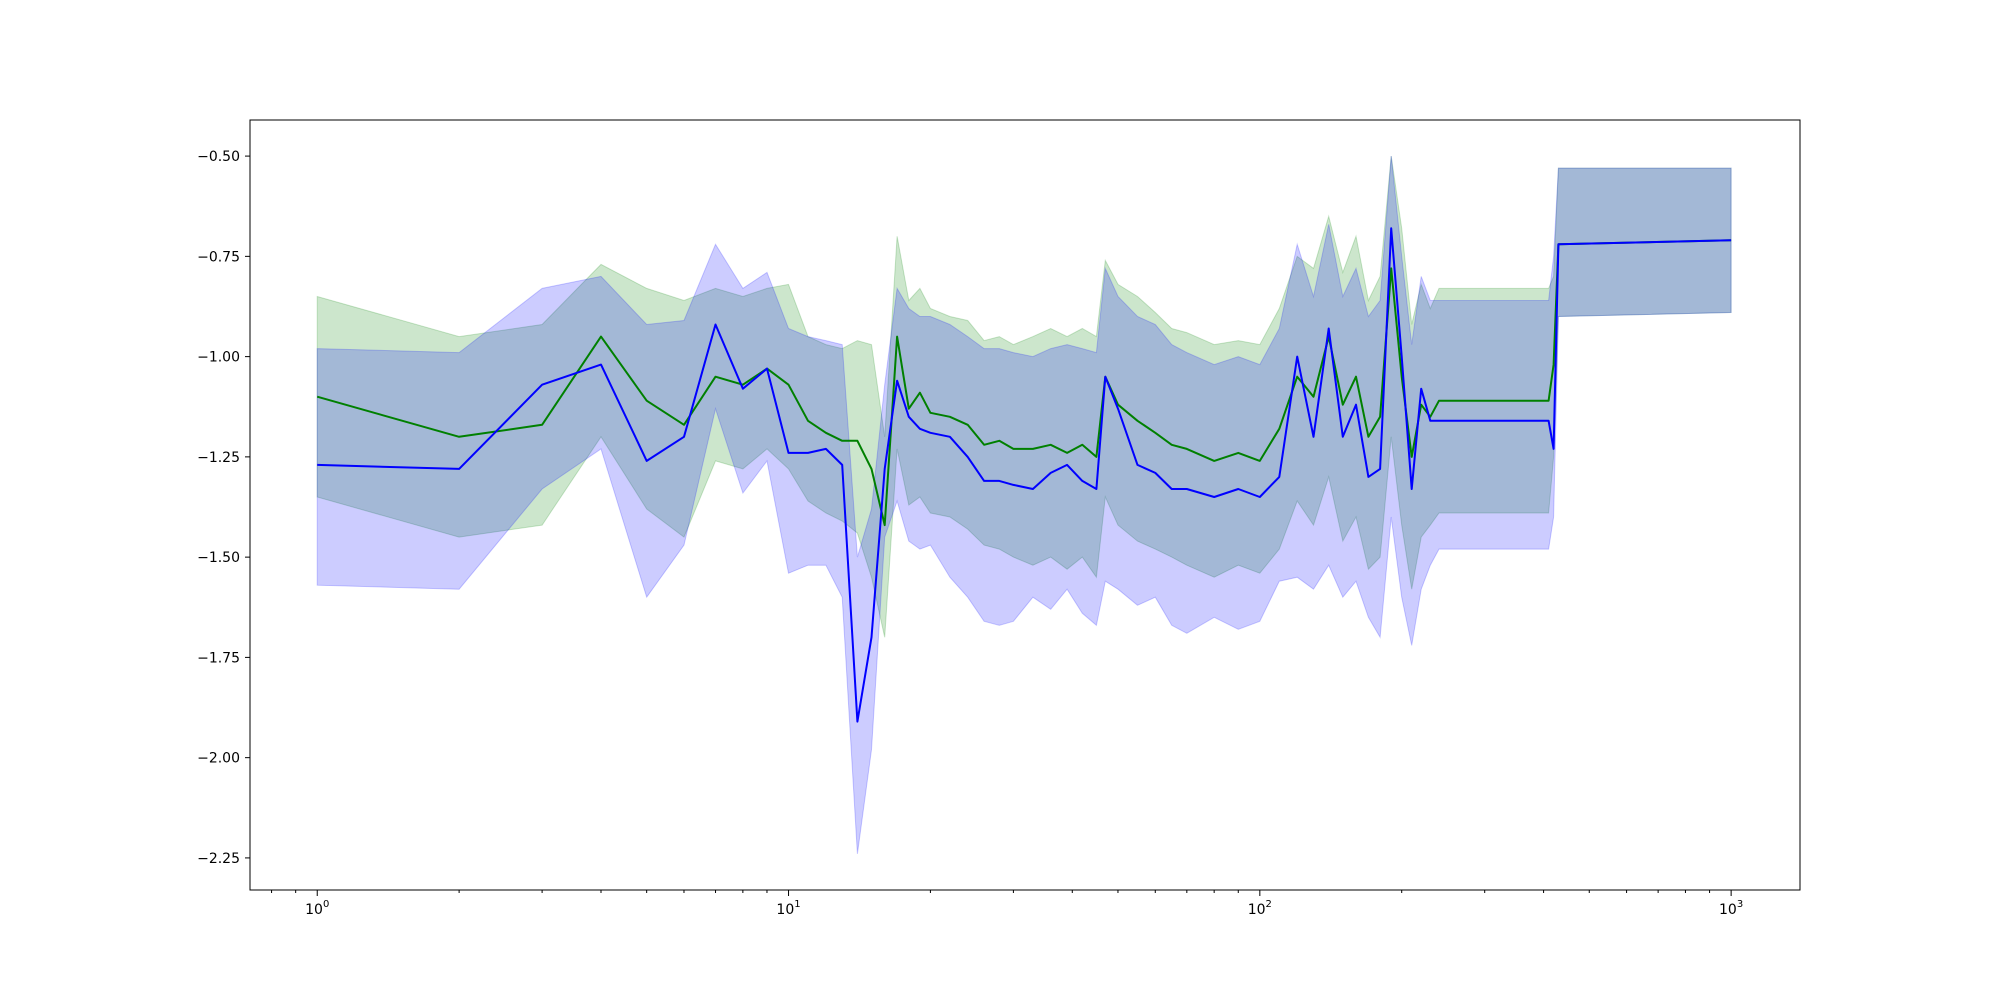 This screenshot has width=2000, height=1004. I want to click on x-axis: 10⁰ 10¹ 10² 10³, so click(1007, 904).